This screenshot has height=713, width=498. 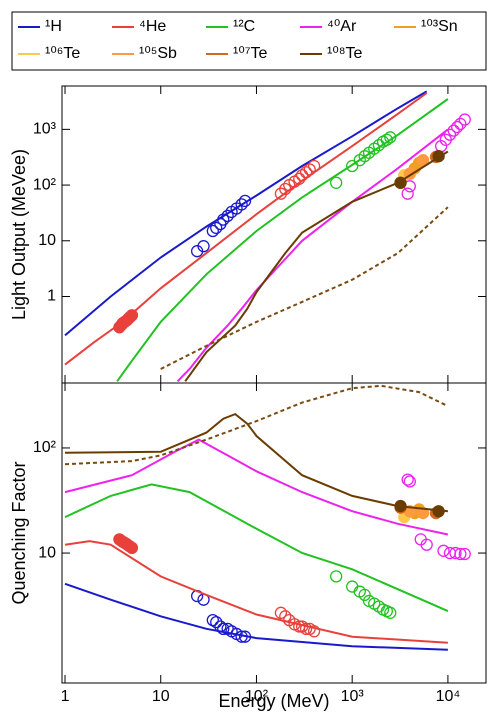 What do you see at coordinates (353, 696) in the screenshot?
I see `x-tick-label: 10³` at bounding box center [353, 696].